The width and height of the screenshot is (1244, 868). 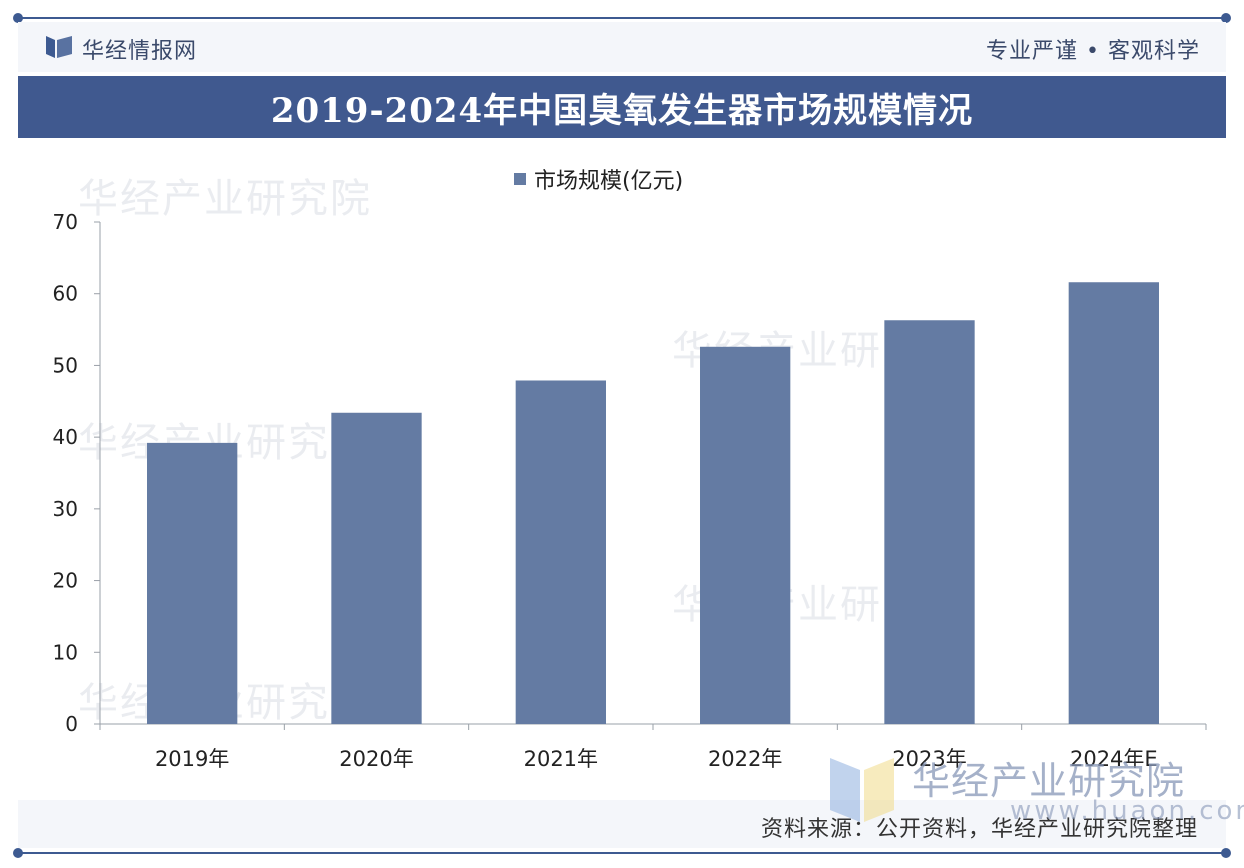 What do you see at coordinates (140, 51) in the screenshot?
I see `brand-name: 华经情报网` at bounding box center [140, 51].